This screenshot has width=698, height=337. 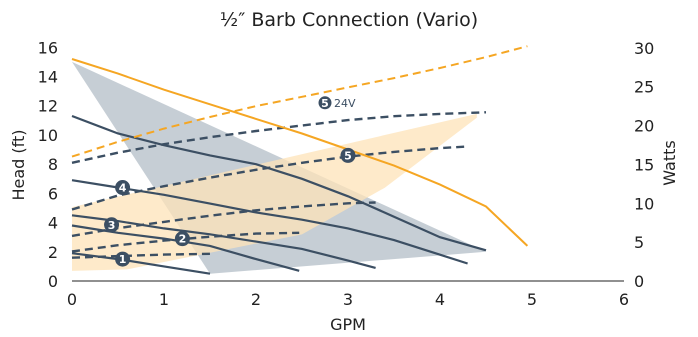 What do you see at coordinates (644, 126) in the screenshot?
I see `y2-tick-label: 20` at bounding box center [644, 126].